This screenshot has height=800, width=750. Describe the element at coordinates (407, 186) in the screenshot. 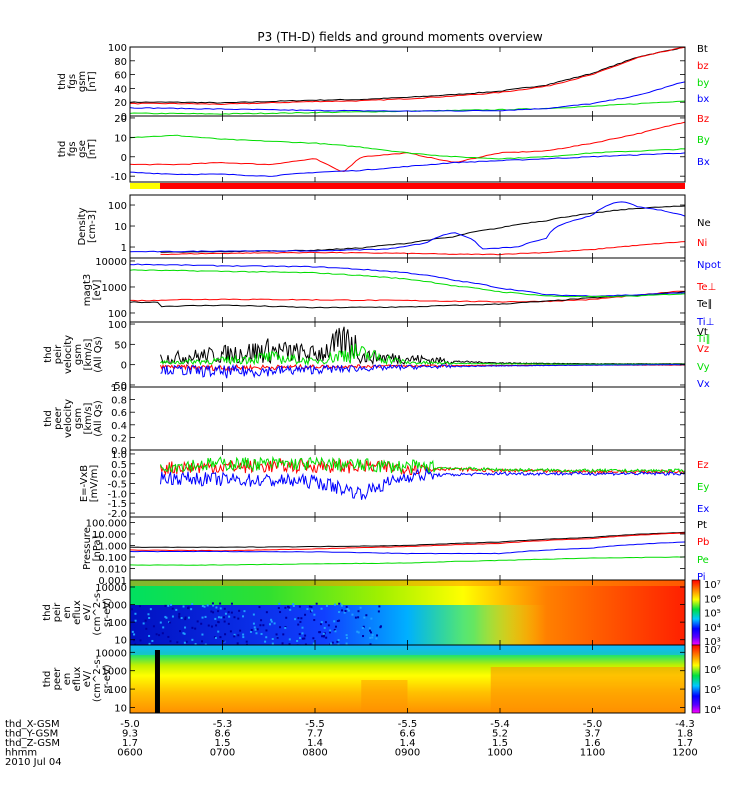

I see `status-bar` at that location.